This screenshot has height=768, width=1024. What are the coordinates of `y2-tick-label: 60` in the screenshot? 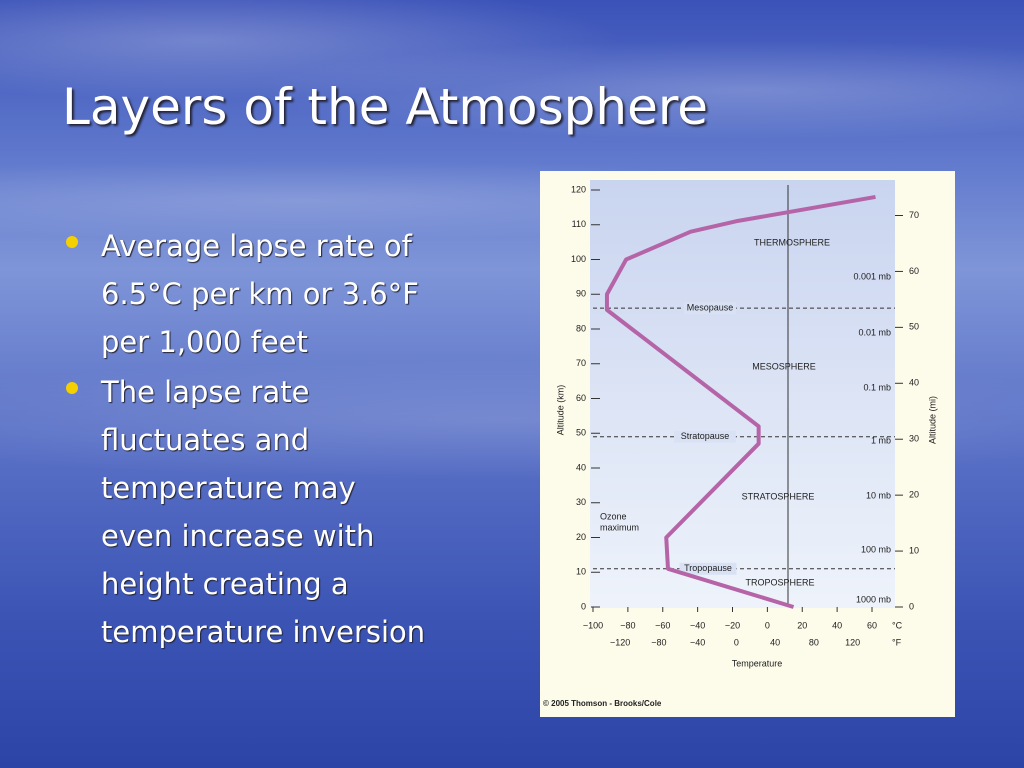 It's located at (914, 271).